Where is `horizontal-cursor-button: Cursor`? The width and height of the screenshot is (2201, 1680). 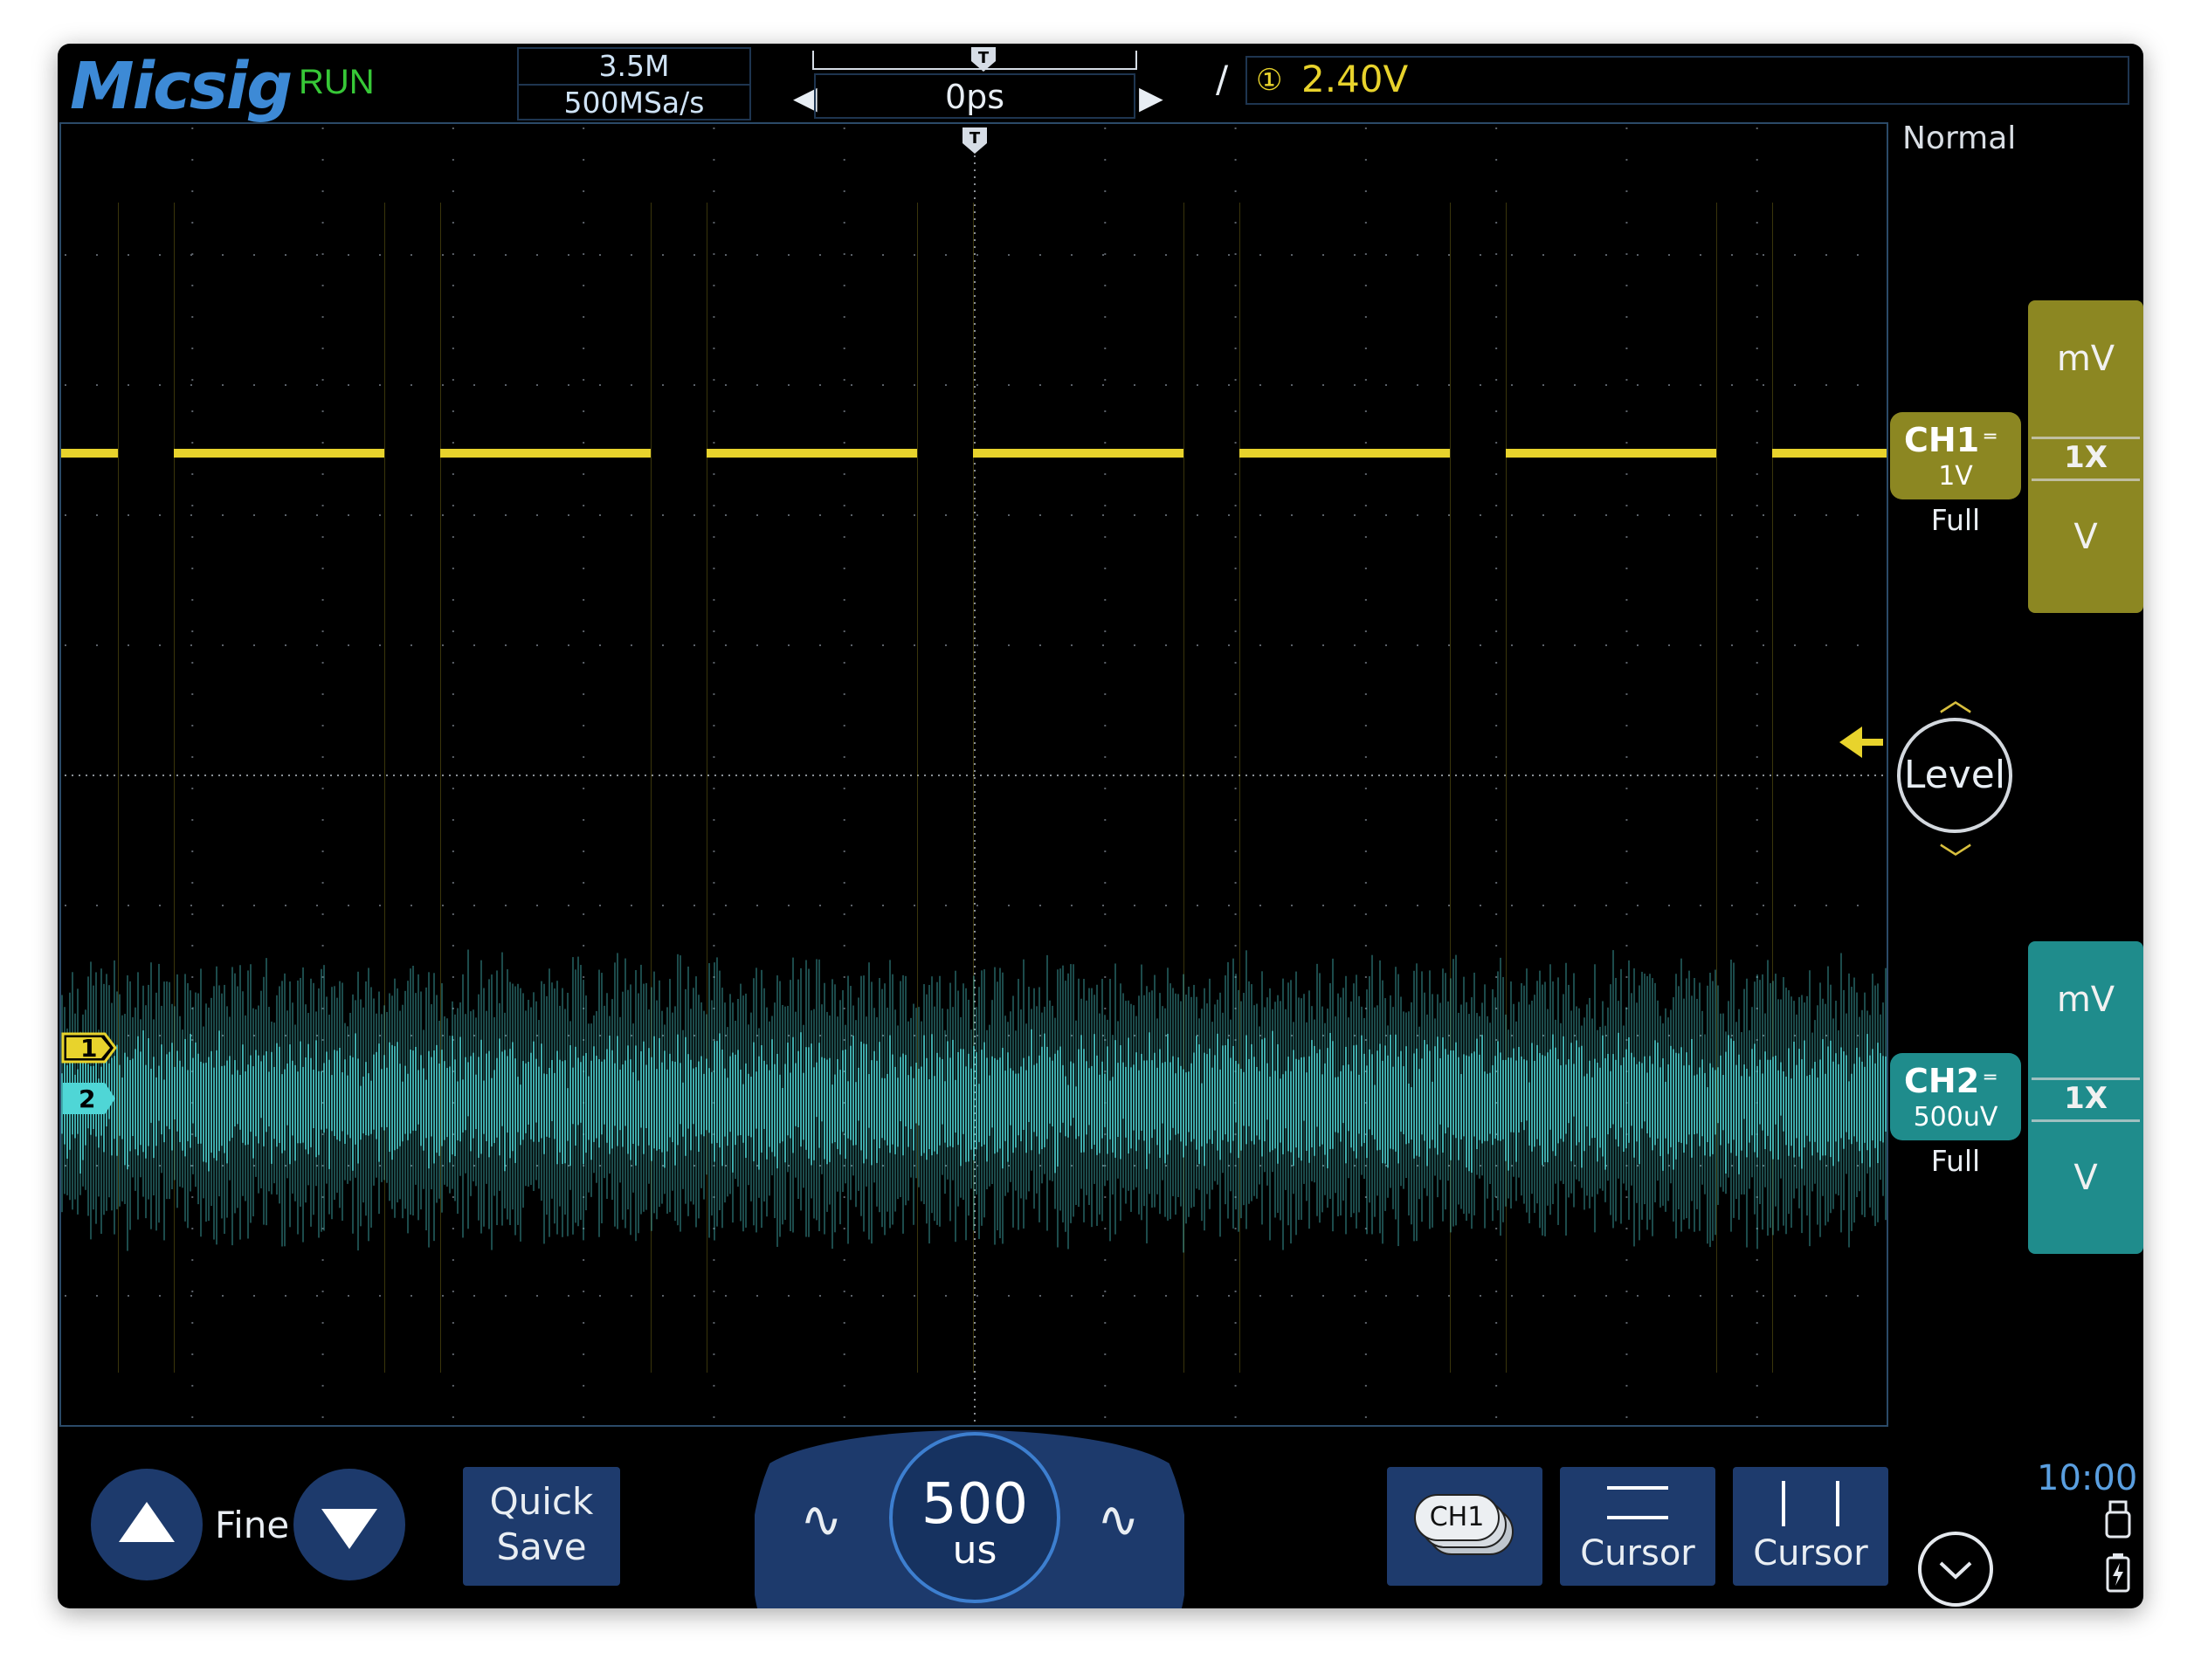
horizontal-cursor-button: Cursor is located at coordinates (1638, 1526).